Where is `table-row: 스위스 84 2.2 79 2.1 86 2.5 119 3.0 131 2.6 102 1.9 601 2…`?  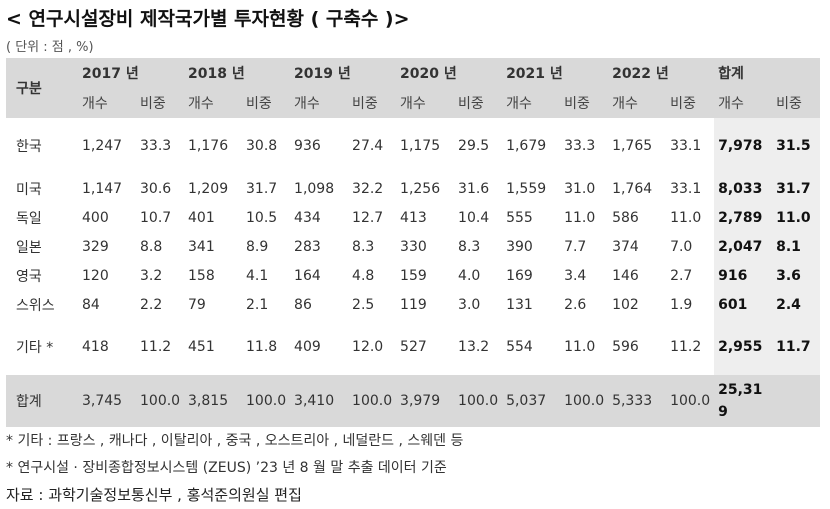 table-row: 스위스 84 2.2 79 2.1 86 2.5 119 3.0 131 2.6 102 1.9 601 2… is located at coordinates (413, 304).